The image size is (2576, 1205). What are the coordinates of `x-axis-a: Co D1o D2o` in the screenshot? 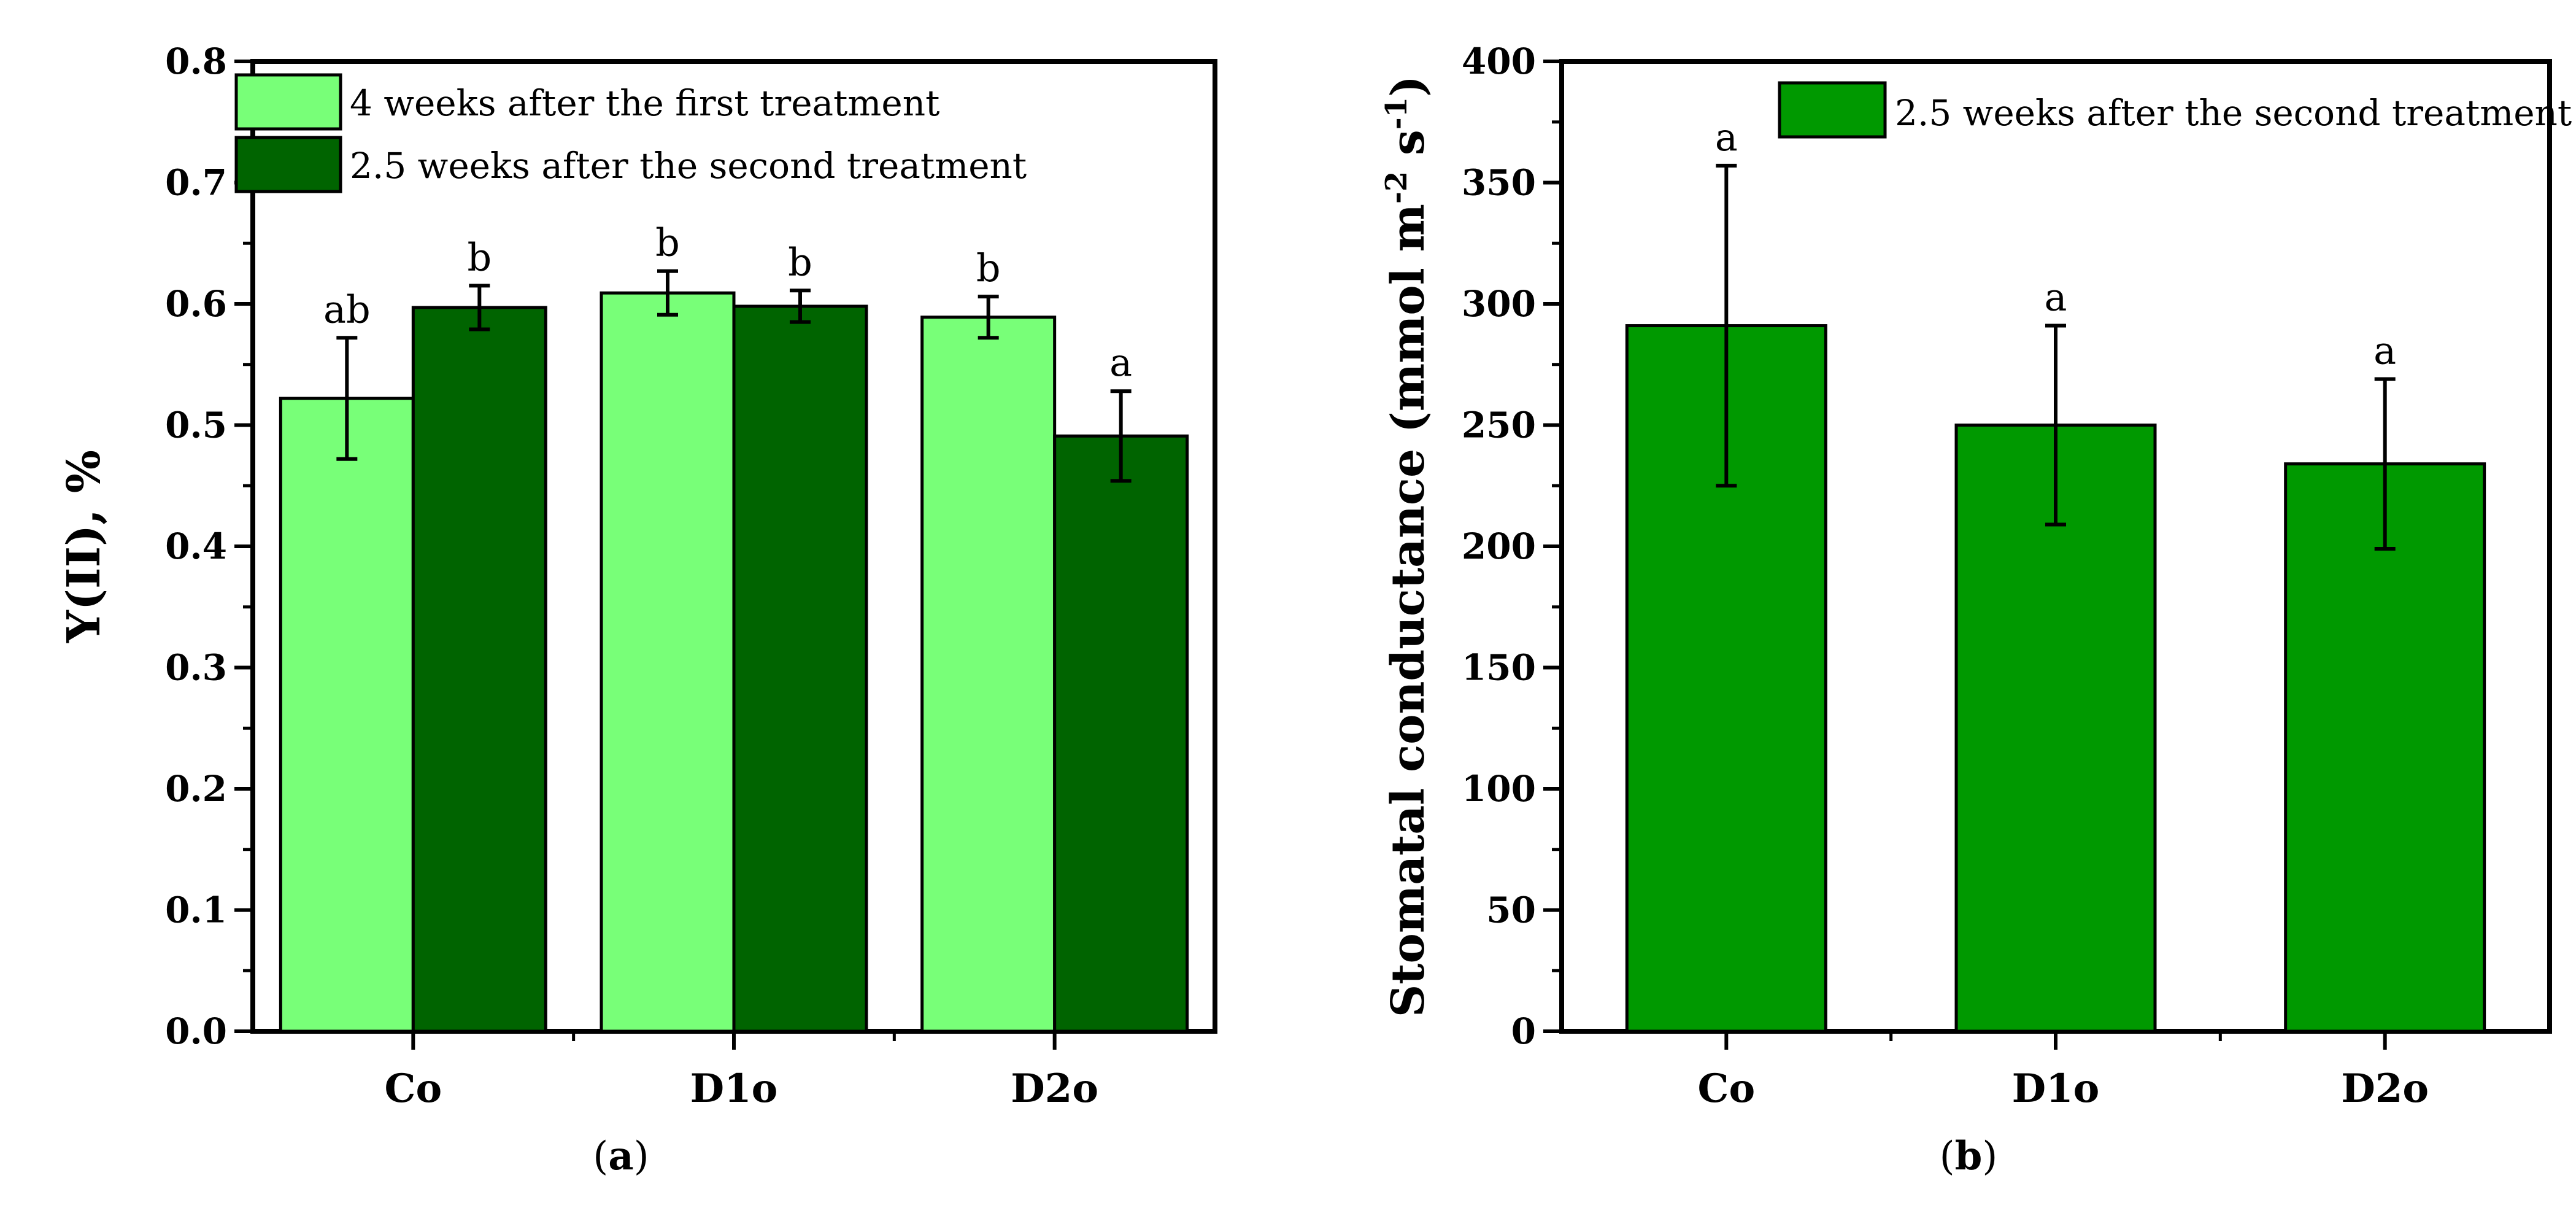 It's located at (741, 1071).